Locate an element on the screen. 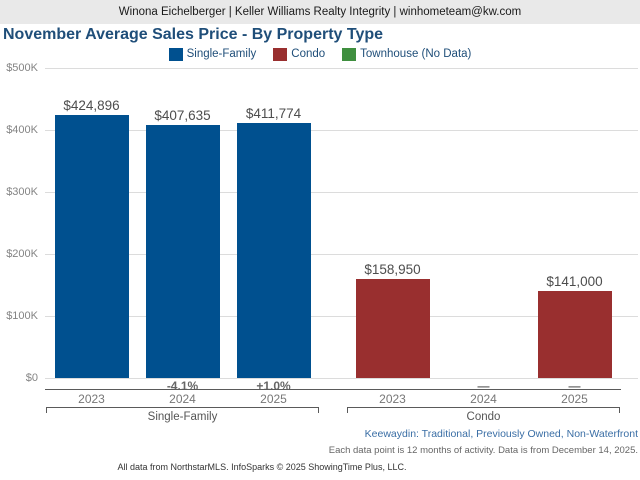  y-axis-label: $300K is located at coordinates (22, 192).